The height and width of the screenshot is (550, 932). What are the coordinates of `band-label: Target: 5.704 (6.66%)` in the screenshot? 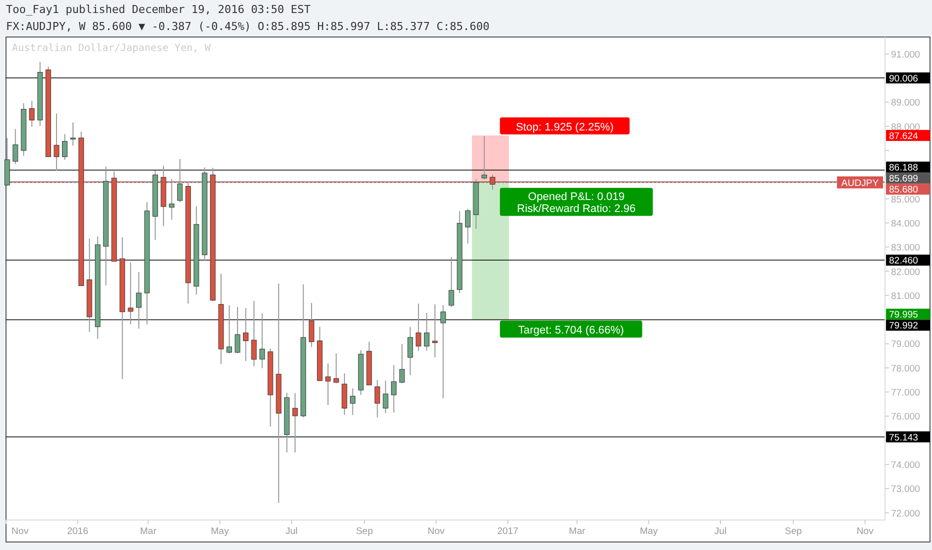 It's located at (571, 330).